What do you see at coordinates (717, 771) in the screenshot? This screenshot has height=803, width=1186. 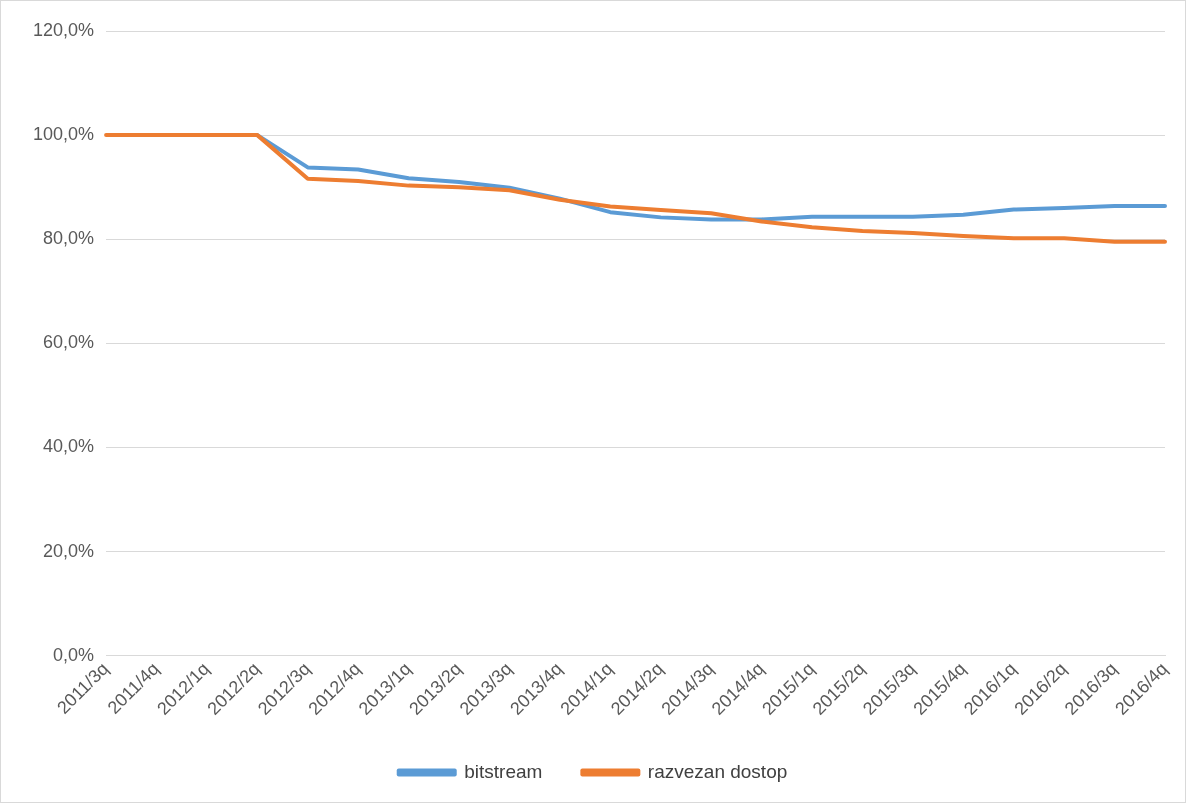 I see `legend-label: razvezan dostop` at bounding box center [717, 771].